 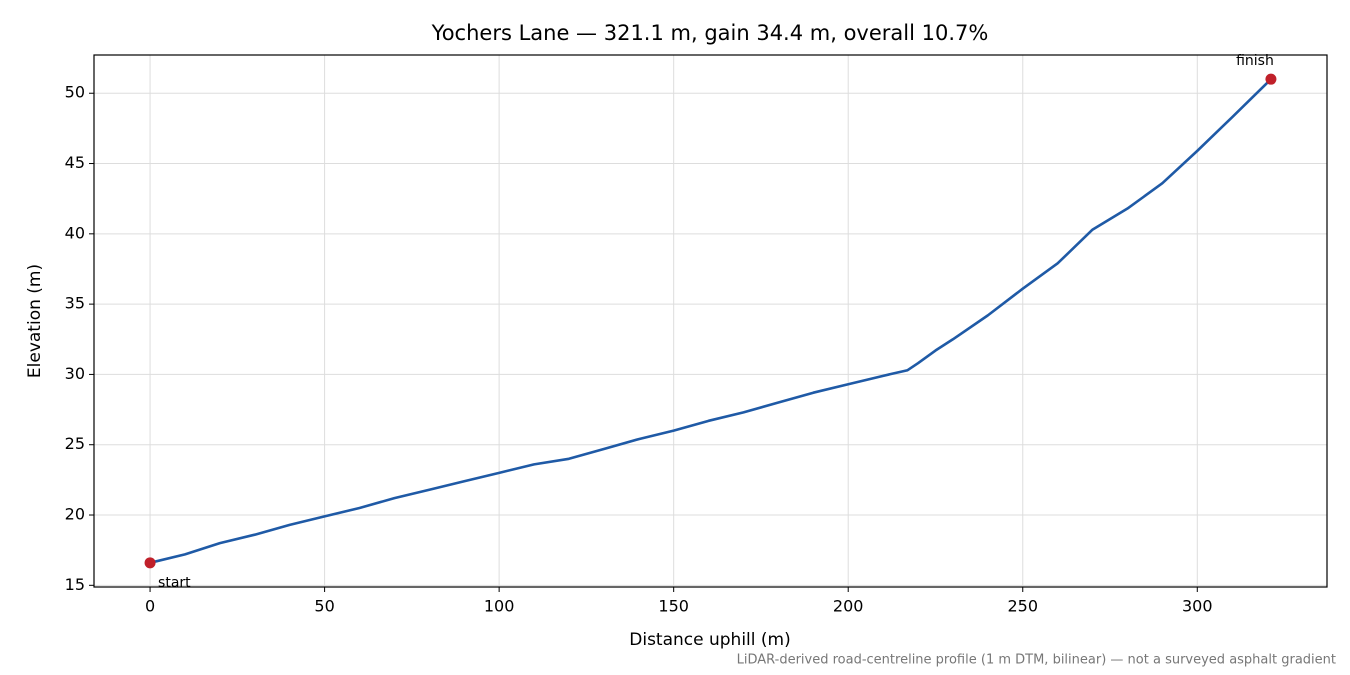 What do you see at coordinates (75, 443) in the screenshot?
I see `y-tick-label: 25` at bounding box center [75, 443].